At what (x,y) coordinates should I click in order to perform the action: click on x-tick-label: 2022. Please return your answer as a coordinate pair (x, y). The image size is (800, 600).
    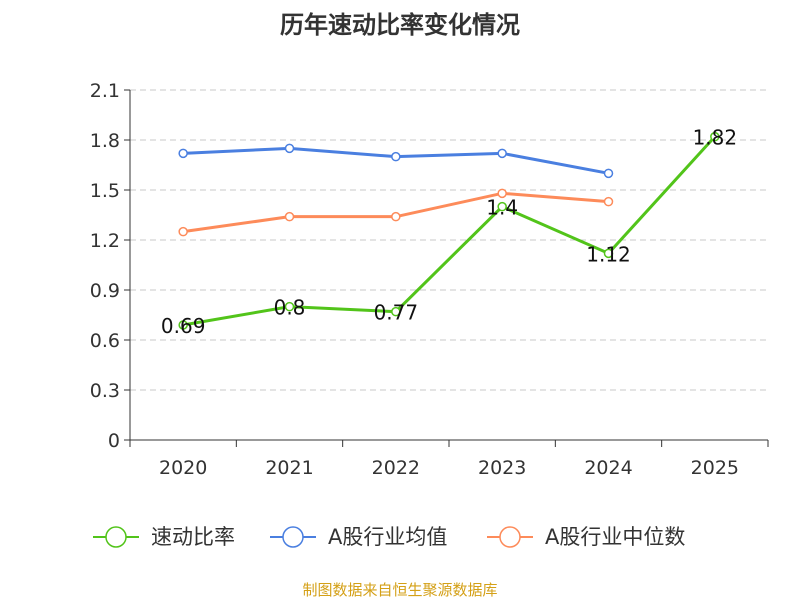
    Looking at the image, I should click on (396, 468).